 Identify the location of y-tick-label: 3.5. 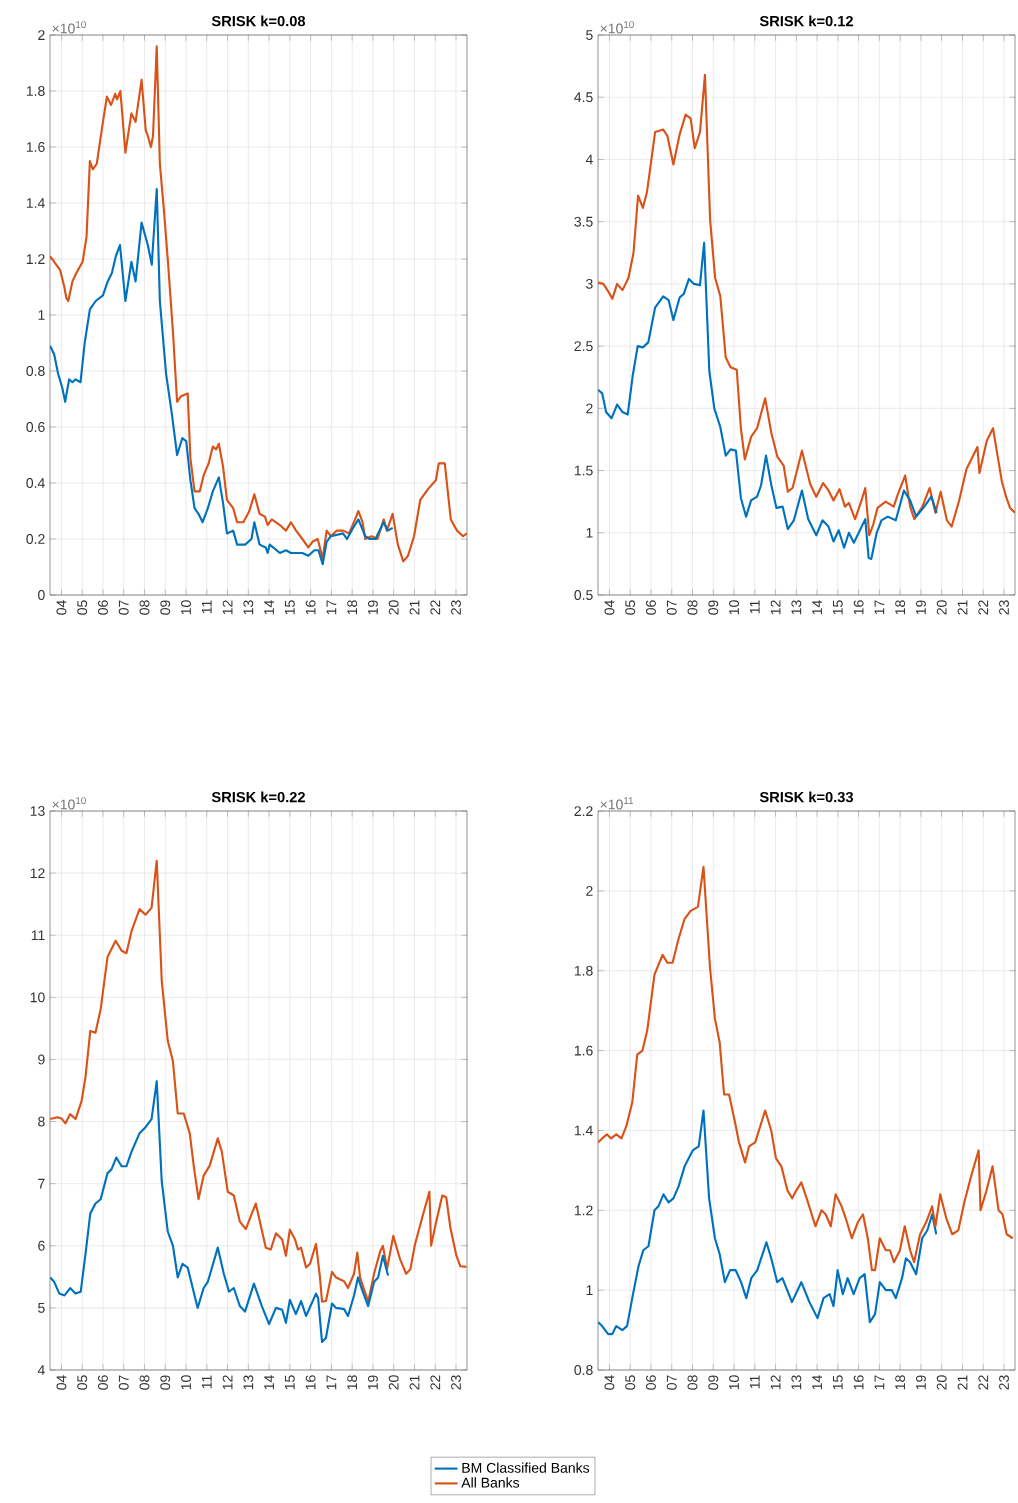
(583, 221).